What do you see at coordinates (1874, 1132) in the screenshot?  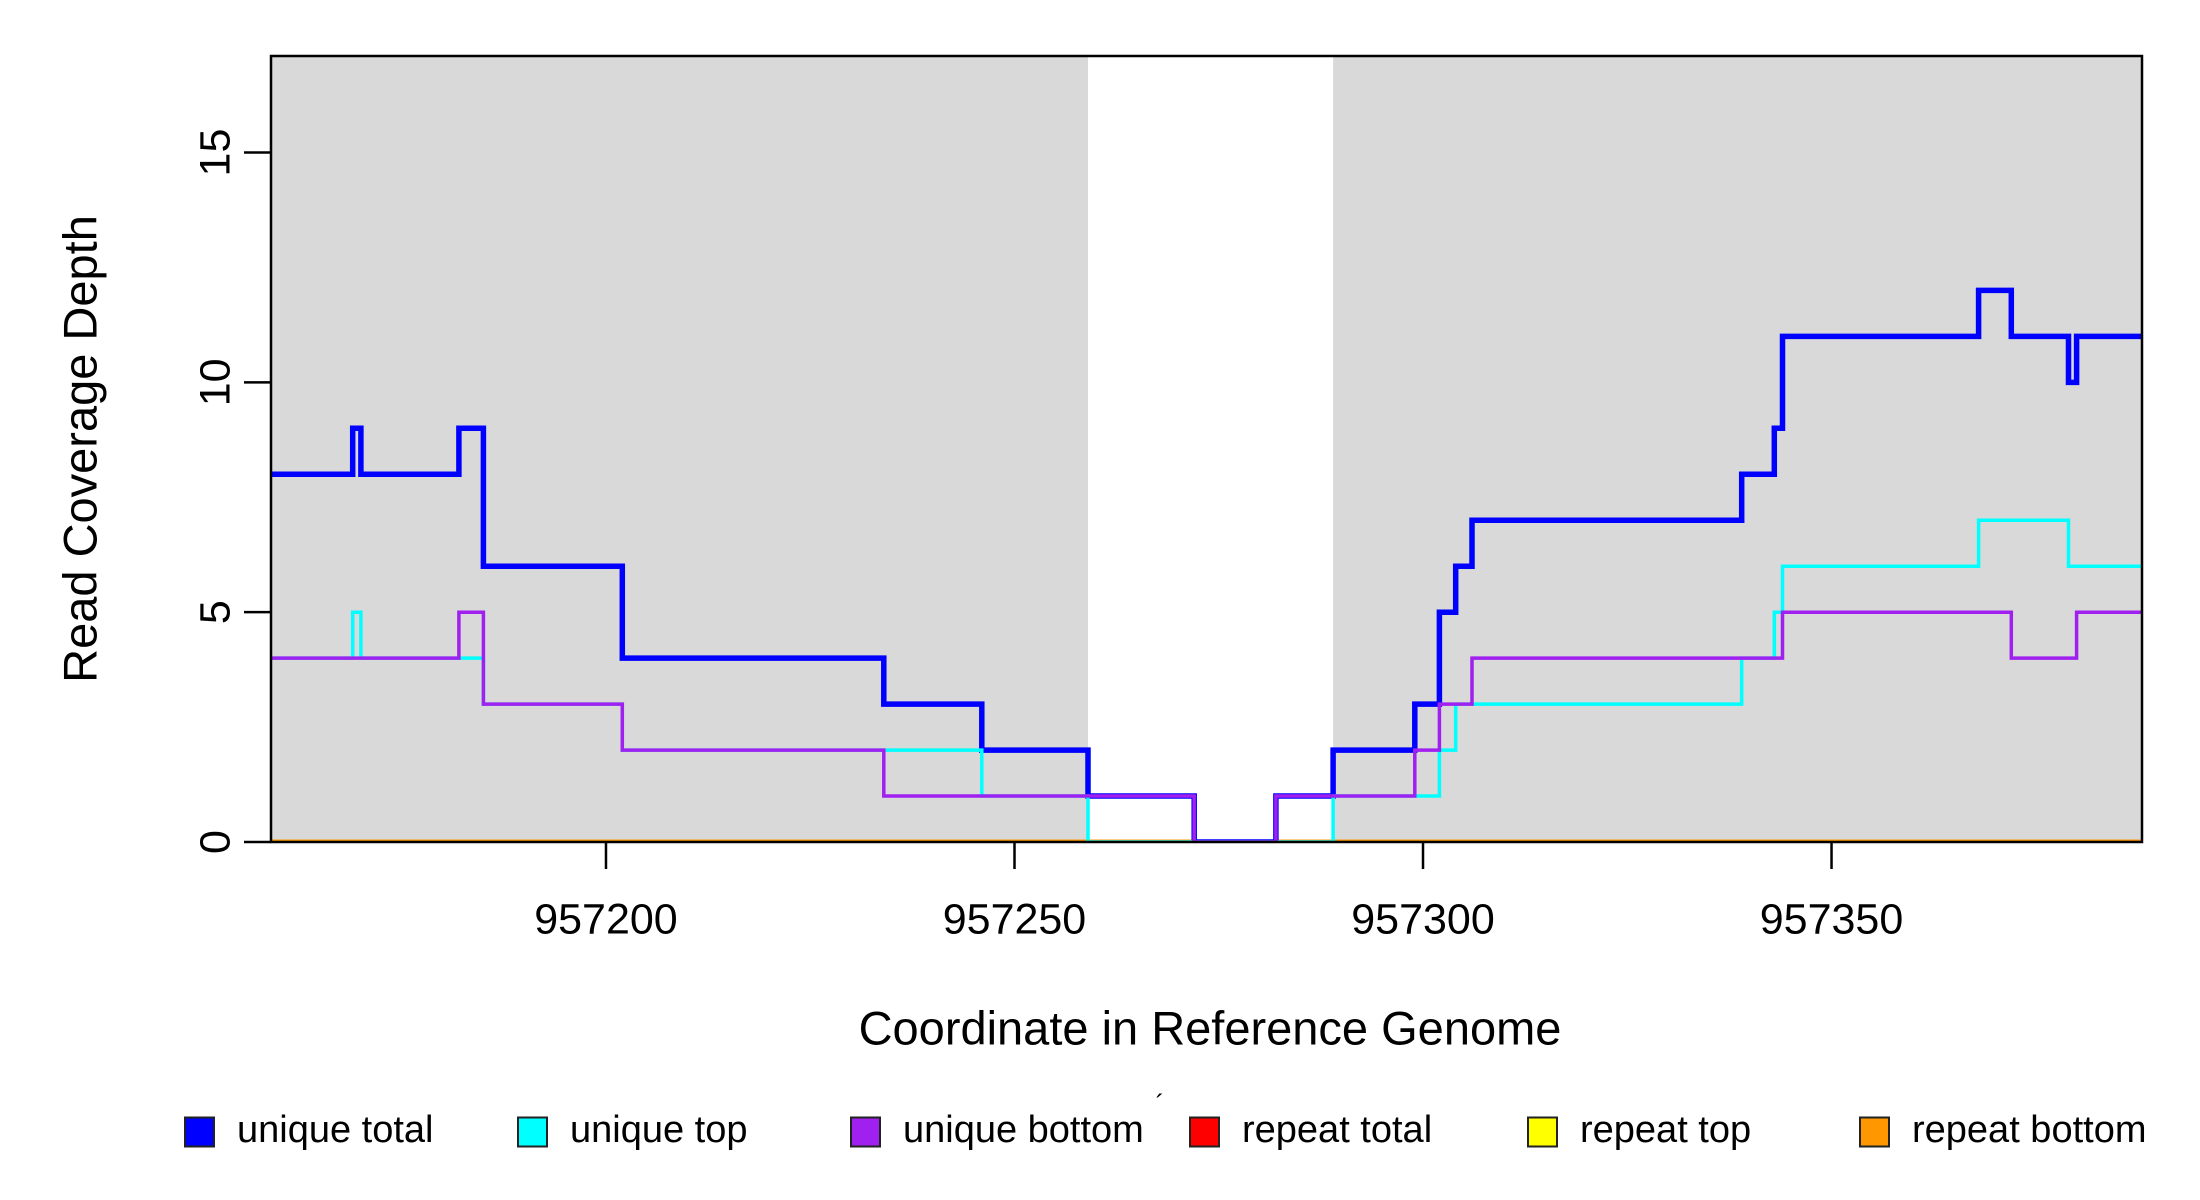 I see `legend-swatch-repeat-bottom` at bounding box center [1874, 1132].